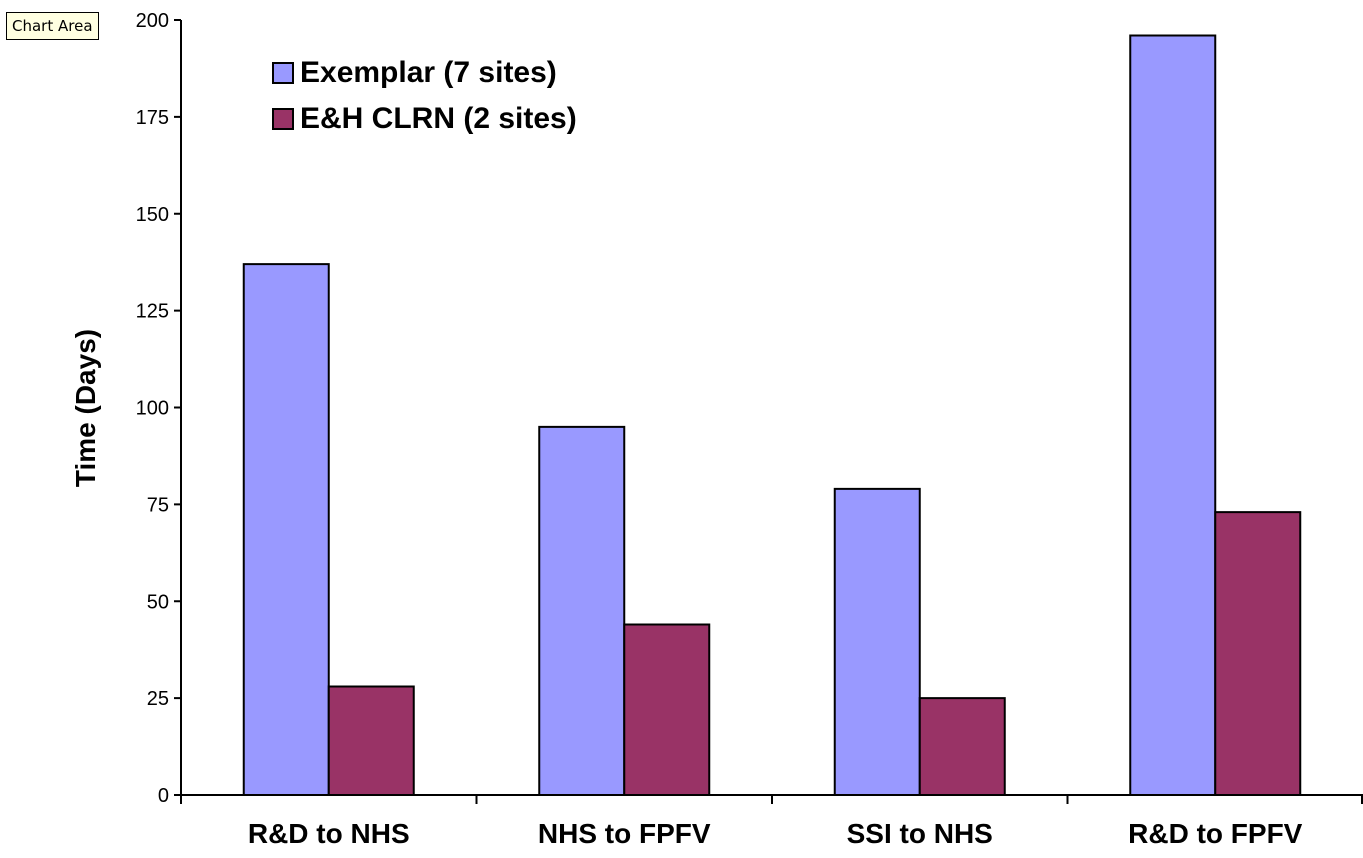 The image size is (1363, 858). What do you see at coordinates (158, 699) in the screenshot?
I see `y-tick-label: 25` at bounding box center [158, 699].